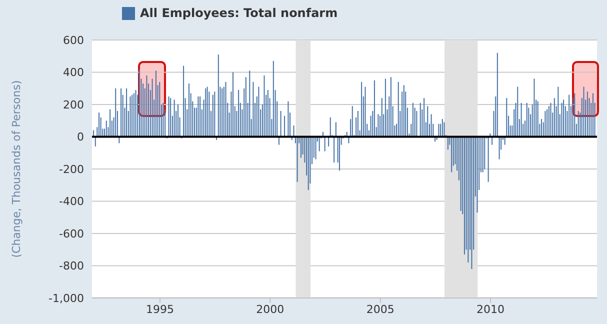 The width and height of the screenshot is (607, 324). Describe the element at coordinates (80, 137) in the screenshot. I see `y-tick-label: 0` at that location.